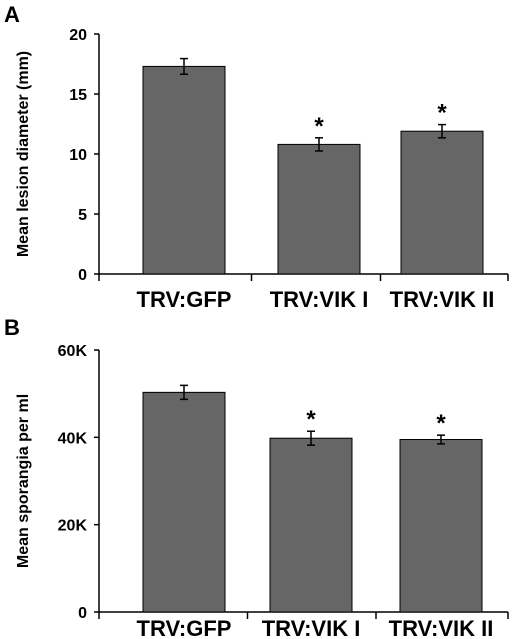 This screenshot has height=639, width=520. Describe the element at coordinates (23, 481) in the screenshot. I see `y-axis-label: Mean sporangia per ml` at that location.